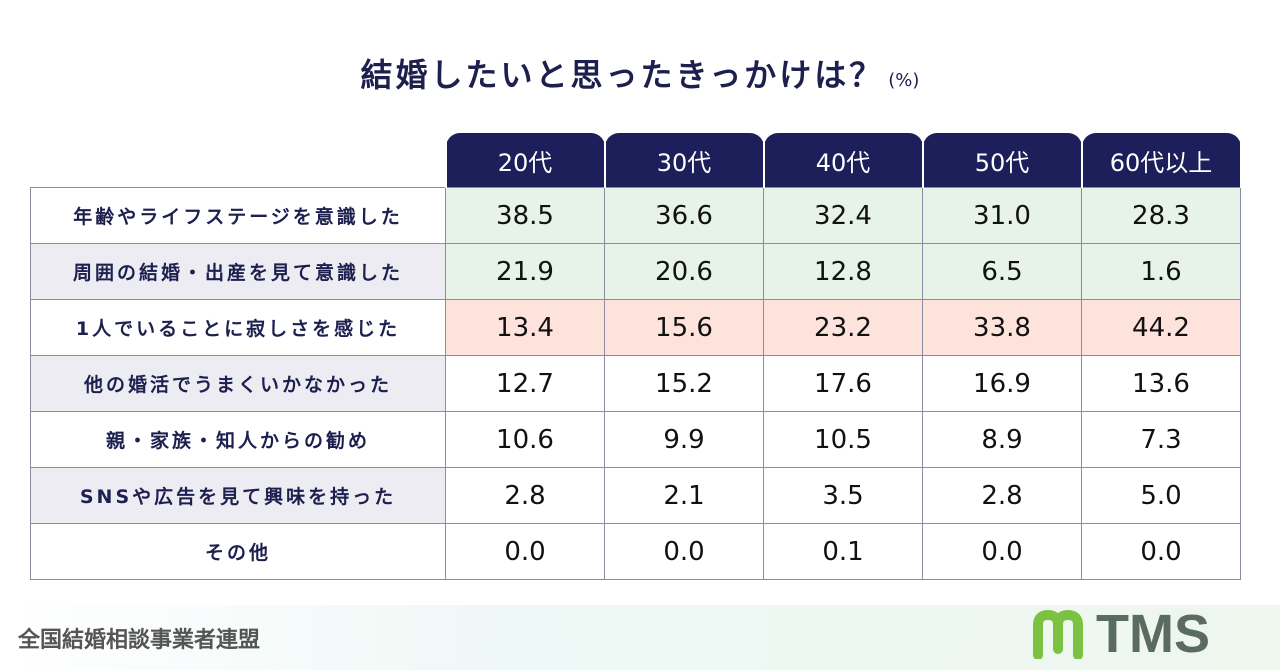 The height and width of the screenshot is (670, 1280). Describe the element at coordinates (1161, 271) in the screenshot. I see `value-cell: 1.6` at that location.